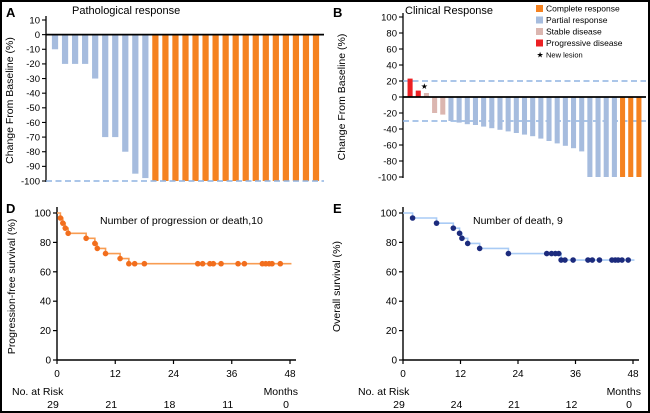 The height and width of the screenshot is (413, 650). I want to click on legend-label: Partial response, so click(577, 20).